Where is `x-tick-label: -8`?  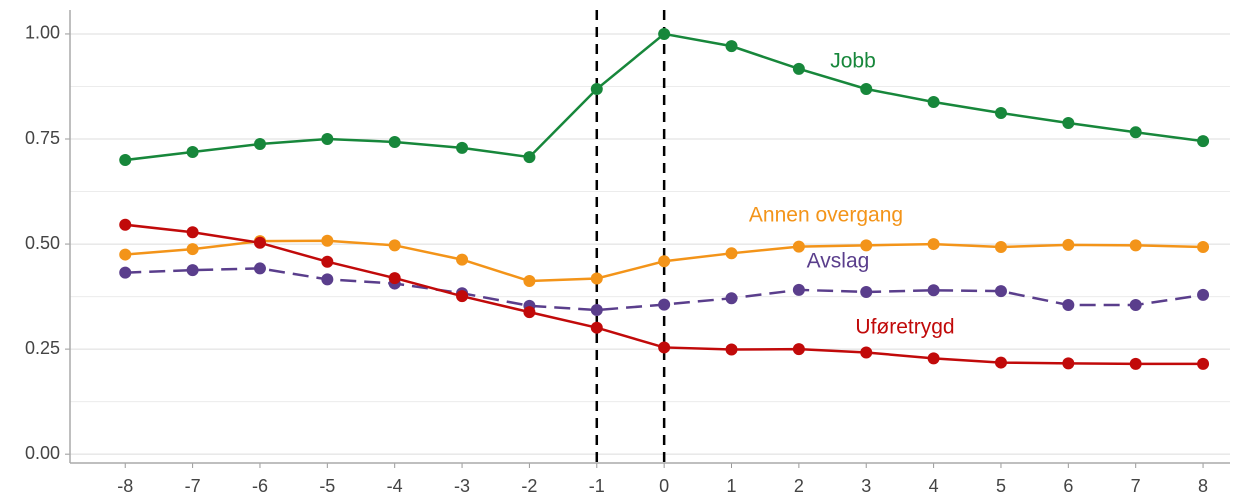 x-tick-label: -8 is located at coordinates (125, 486).